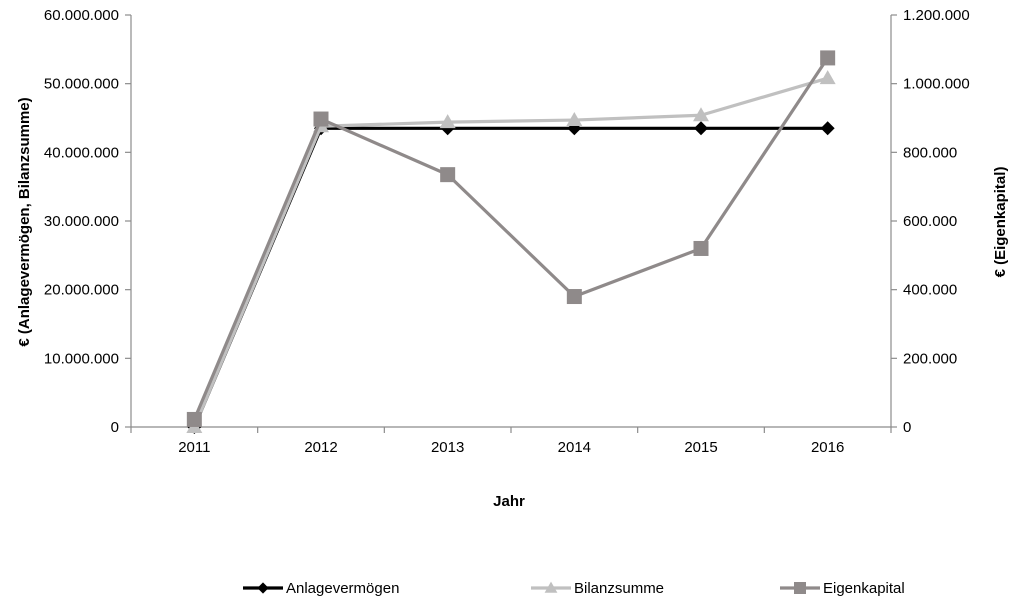 This screenshot has height=608, width=1015. I want to click on right-y-tick-label: 400.000, so click(930, 290).